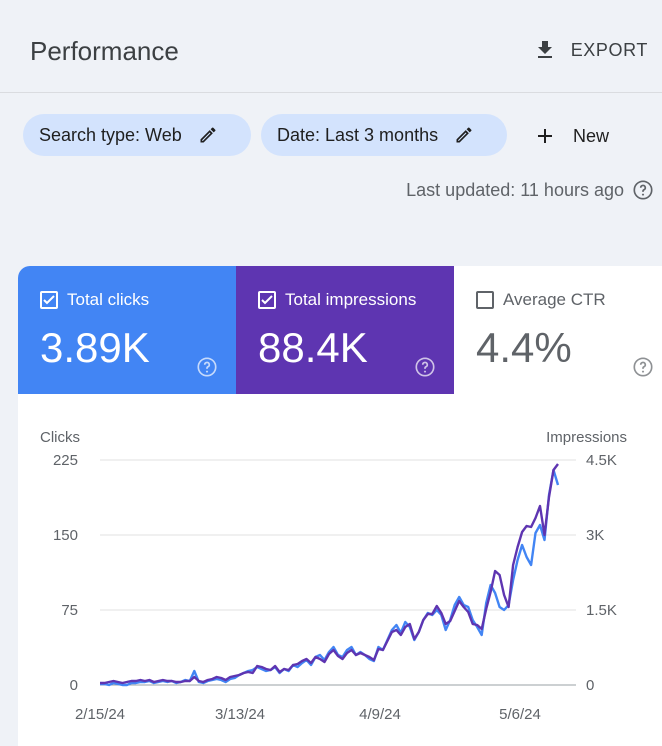 This screenshot has width=662, height=746. I want to click on export-button: EXPORT, so click(590, 50).